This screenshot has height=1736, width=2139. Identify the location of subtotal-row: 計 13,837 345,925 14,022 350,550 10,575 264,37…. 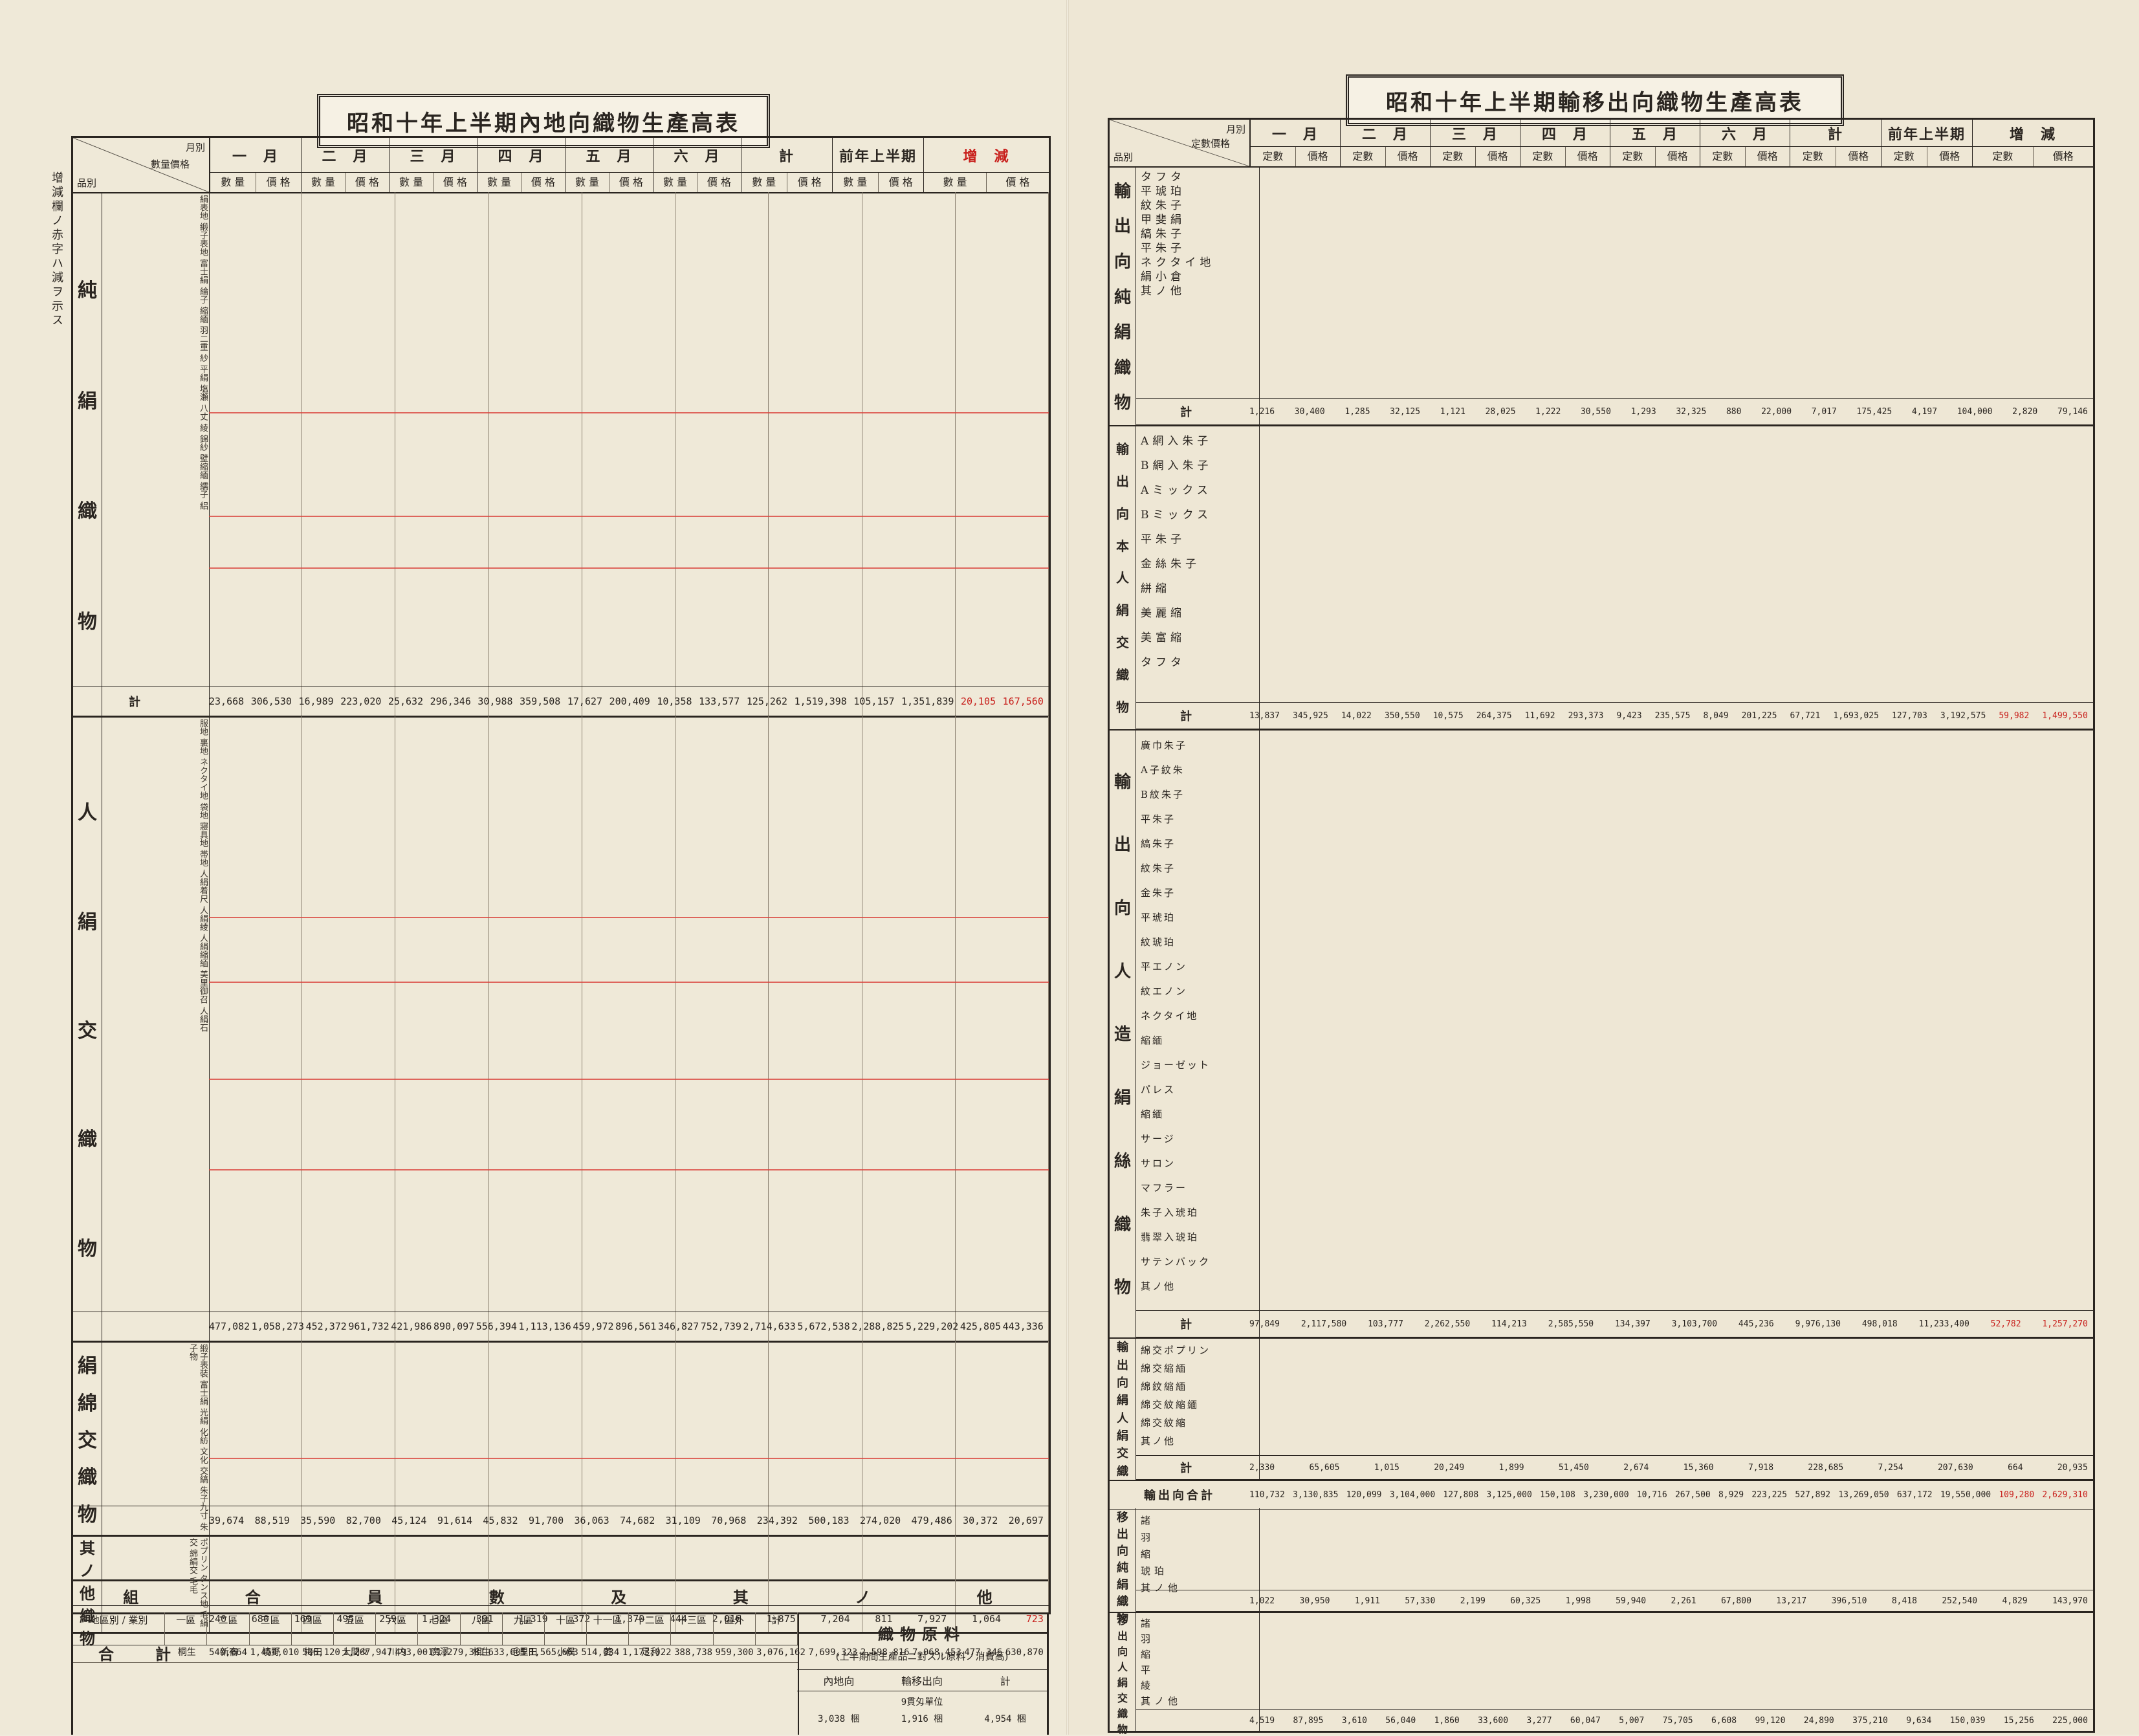
(1614, 715).